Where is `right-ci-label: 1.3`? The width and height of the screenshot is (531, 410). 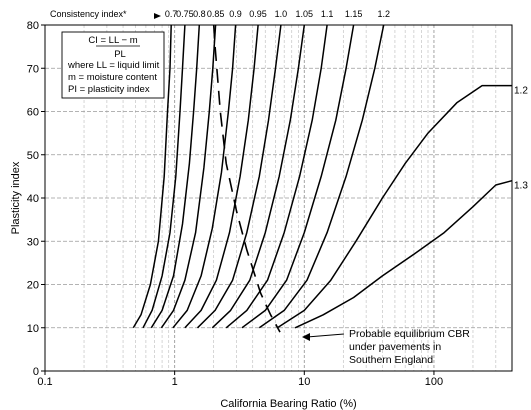
right-ci-label: 1.3 is located at coordinates (521, 186).